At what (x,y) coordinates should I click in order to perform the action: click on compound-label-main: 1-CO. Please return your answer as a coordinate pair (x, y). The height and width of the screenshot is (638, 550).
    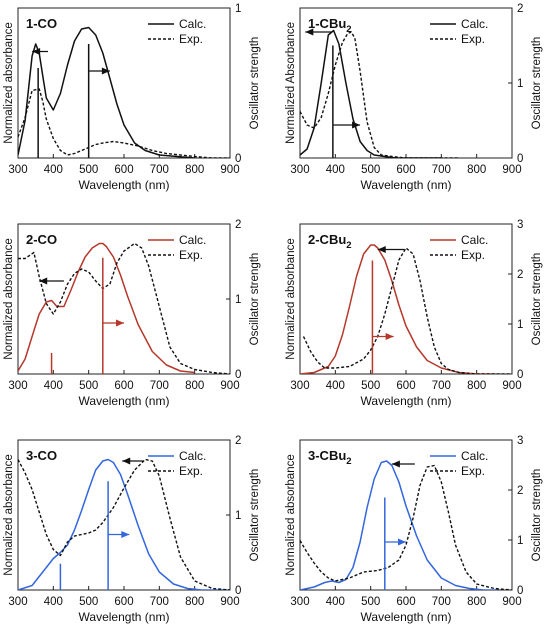
    Looking at the image, I should click on (41, 23).